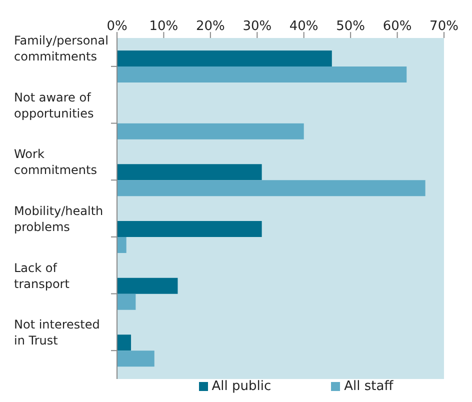  Describe the element at coordinates (61, 48) in the screenshot. I see `y-tick-label: Family/personal commitments` at that location.